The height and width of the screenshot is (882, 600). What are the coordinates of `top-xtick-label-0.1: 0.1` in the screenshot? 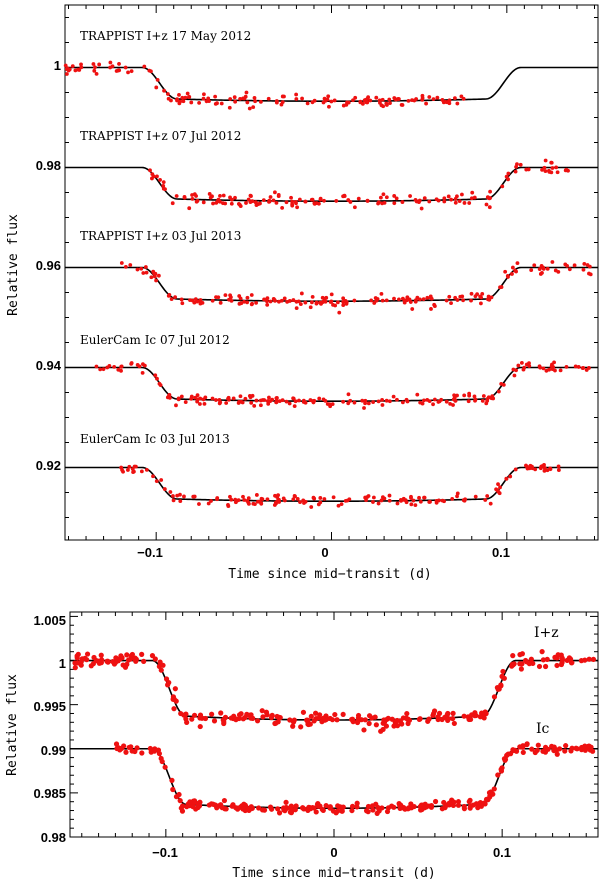 It's located at (501, 552).